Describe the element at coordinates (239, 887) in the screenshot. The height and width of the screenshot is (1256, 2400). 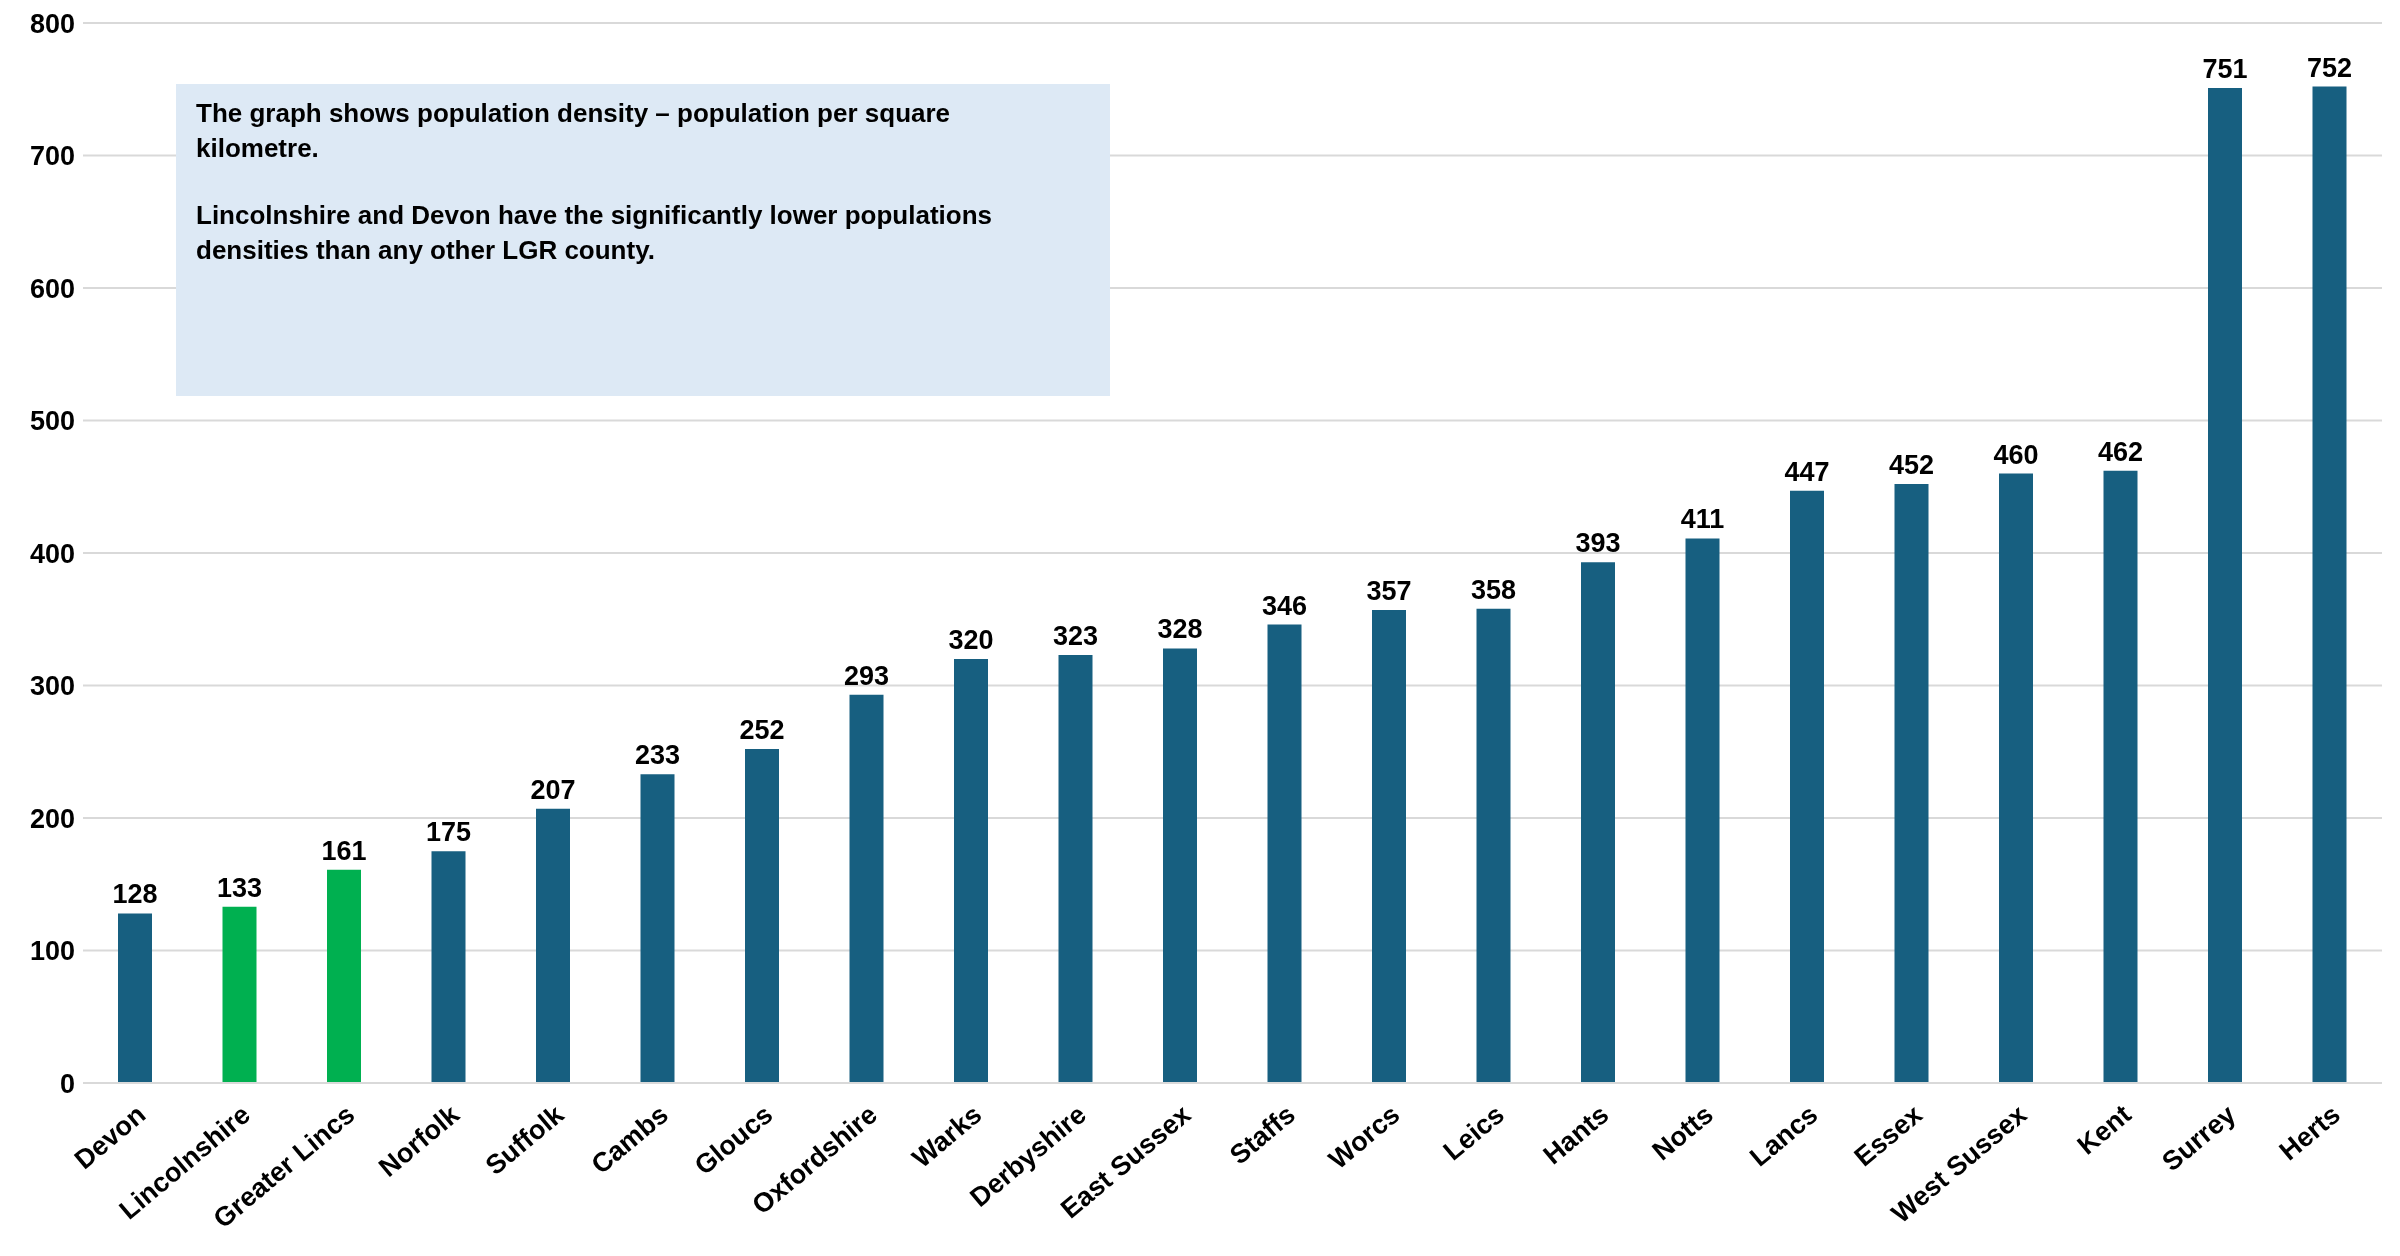
I see `data-label: 133` at that location.